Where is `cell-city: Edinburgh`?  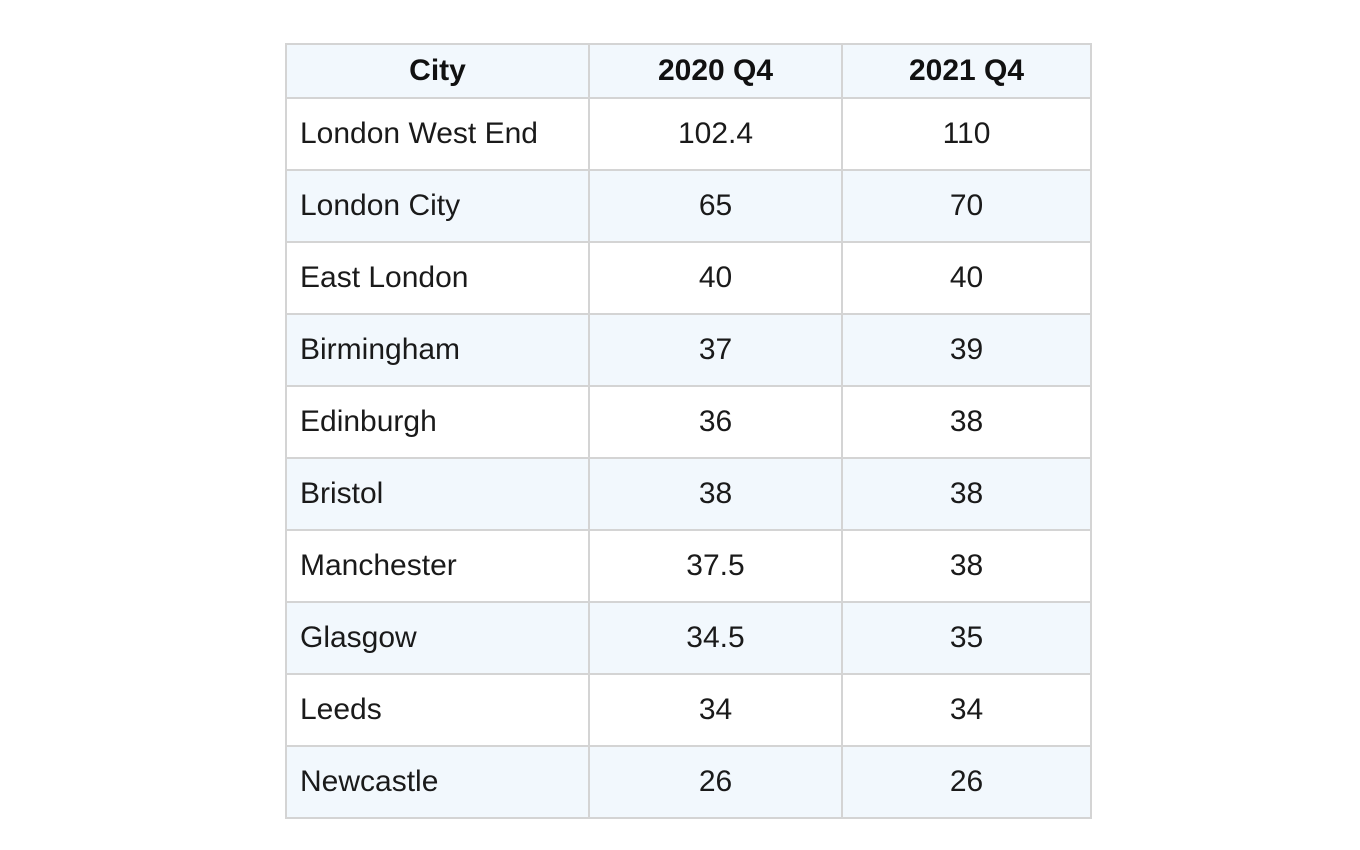
cell-city: Edinburgh is located at coordinates (437, 422).